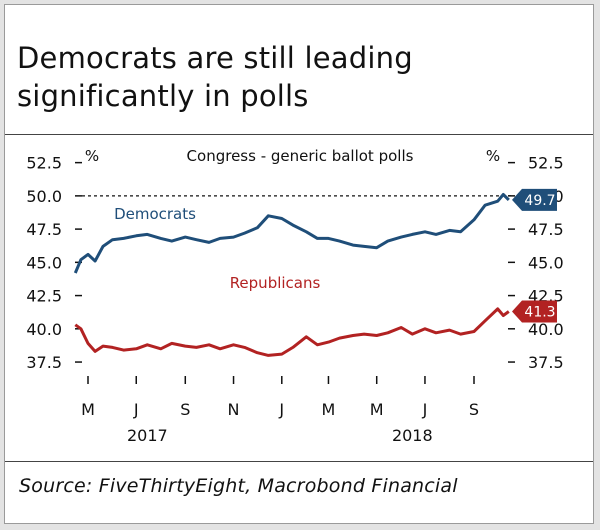  I want to click on y-tick-label-left: 42.5, so click(44, 296).